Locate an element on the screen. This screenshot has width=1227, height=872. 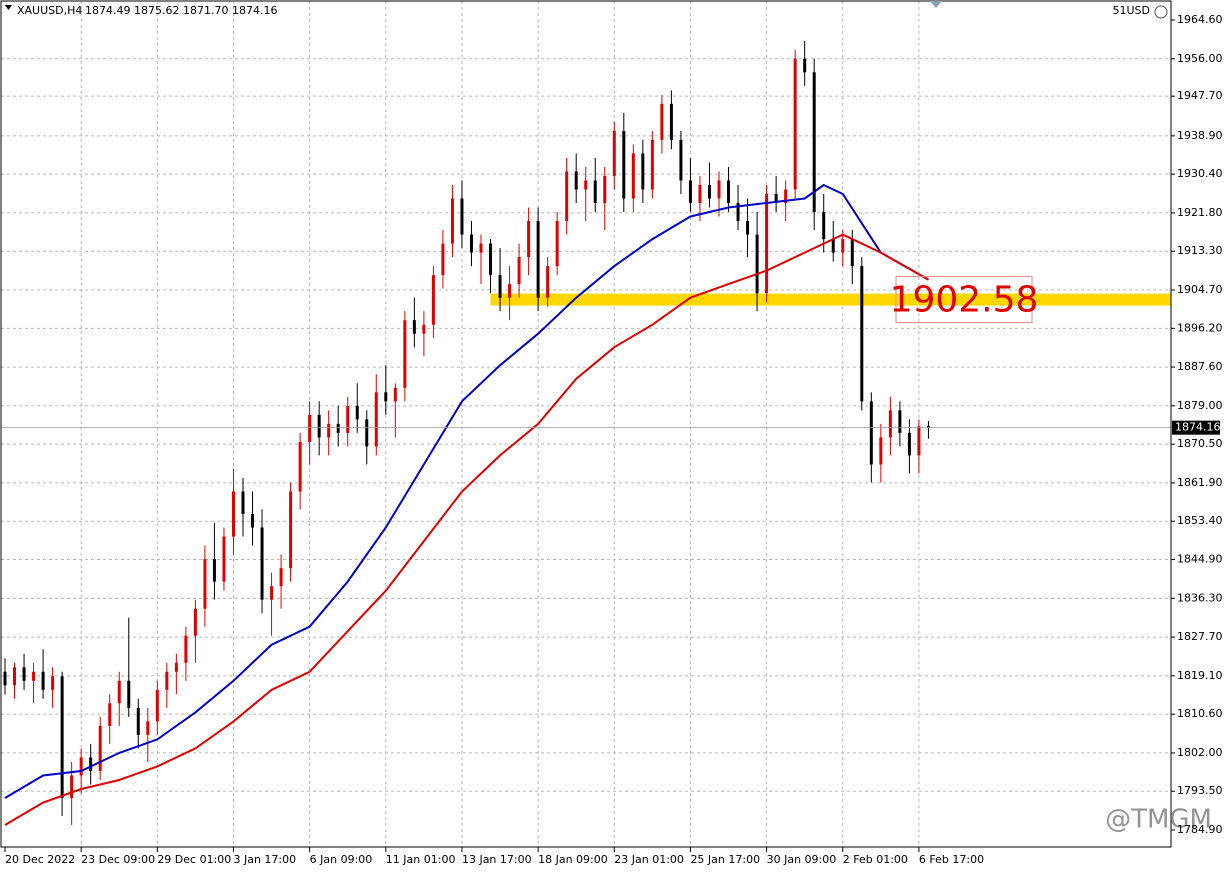
y-tick-label: 1887.60 is located at coordinates (1200, 366).